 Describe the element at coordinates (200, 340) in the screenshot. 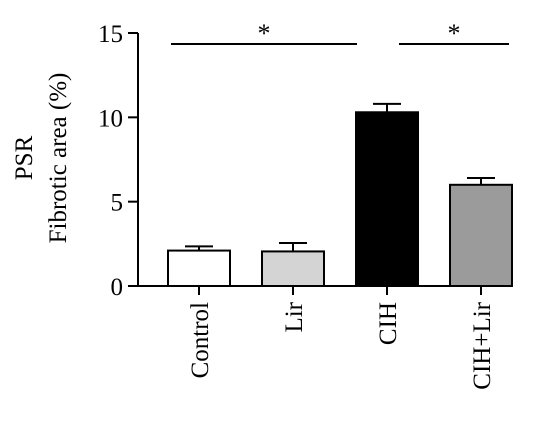

I see `category-label-control: Control` at that location.